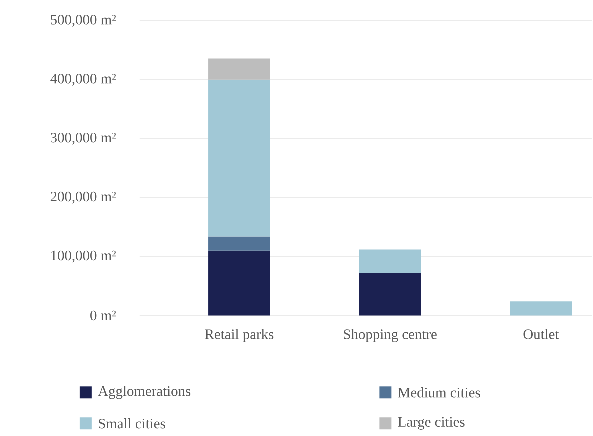  Describe the element at coordinates (84, 257) in the screenshot. I see `y-tick-label: 100,000 m²` at that location.